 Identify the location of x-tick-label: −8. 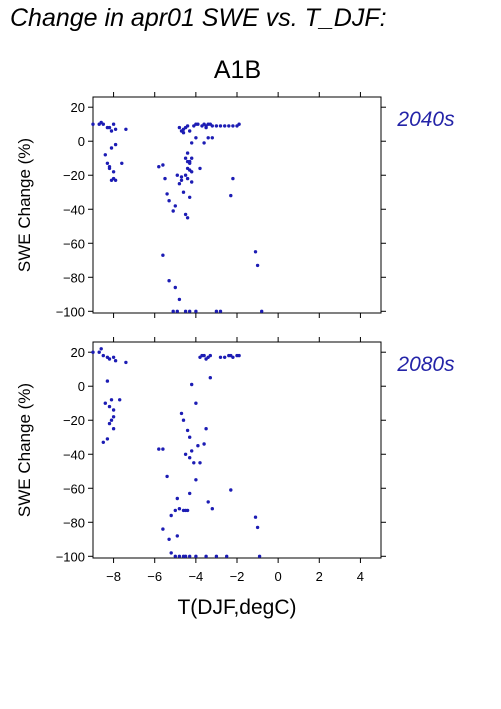
(113, 576).